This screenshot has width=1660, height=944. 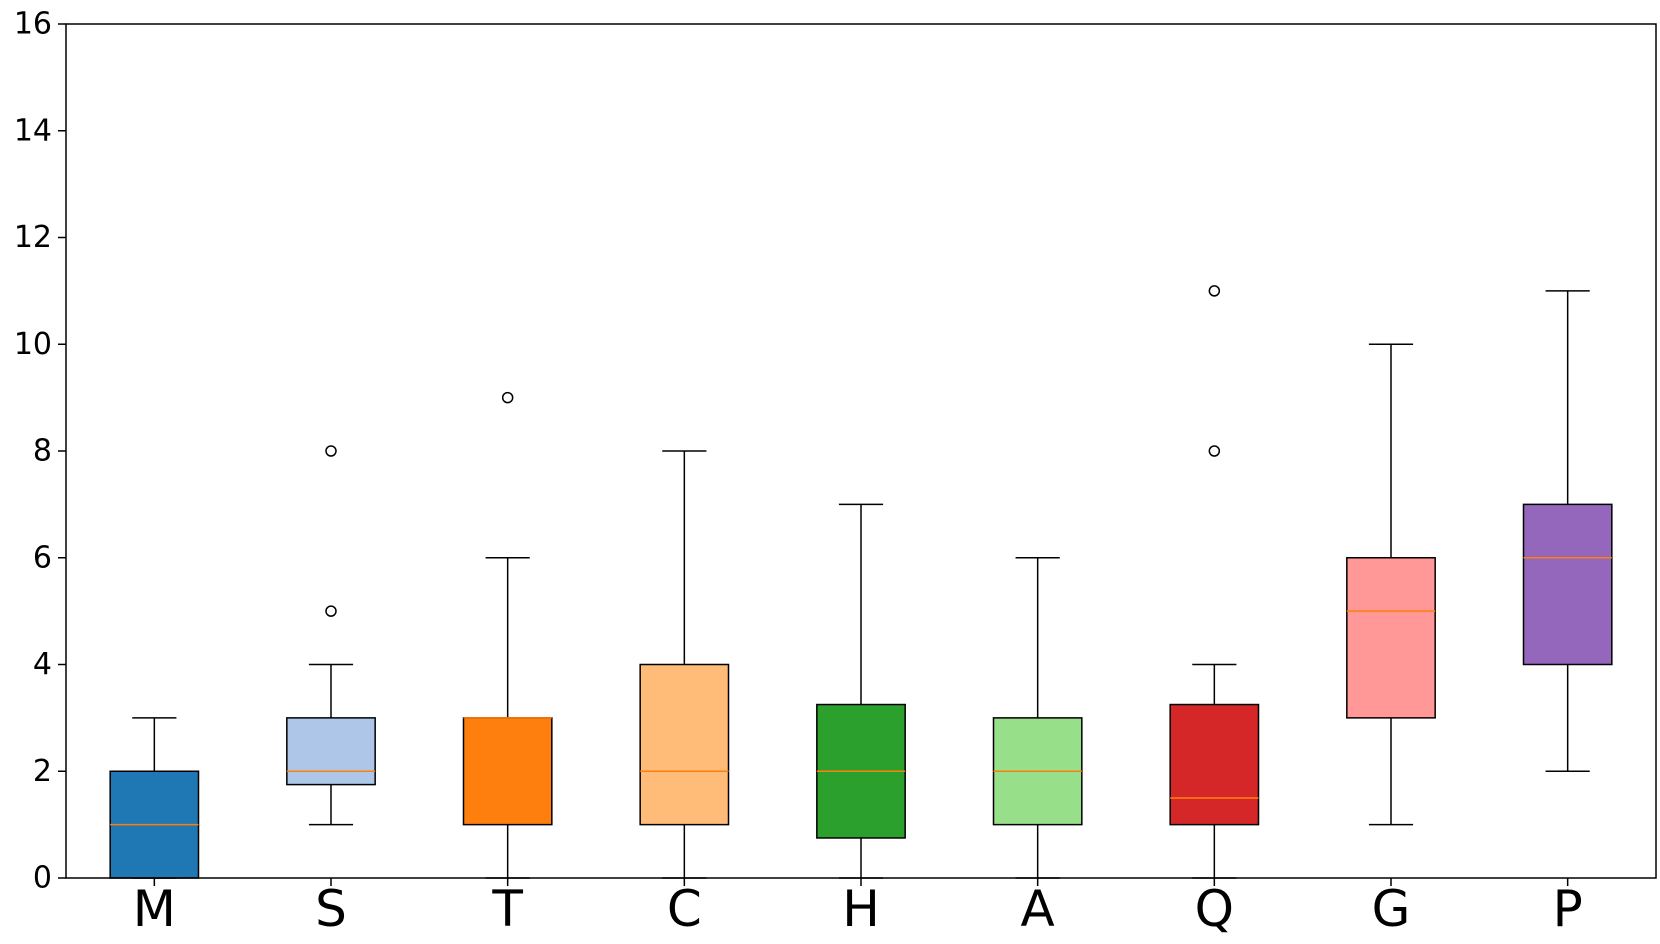 I want to click on y-tick-label: 10, so click(x=33, y=344).